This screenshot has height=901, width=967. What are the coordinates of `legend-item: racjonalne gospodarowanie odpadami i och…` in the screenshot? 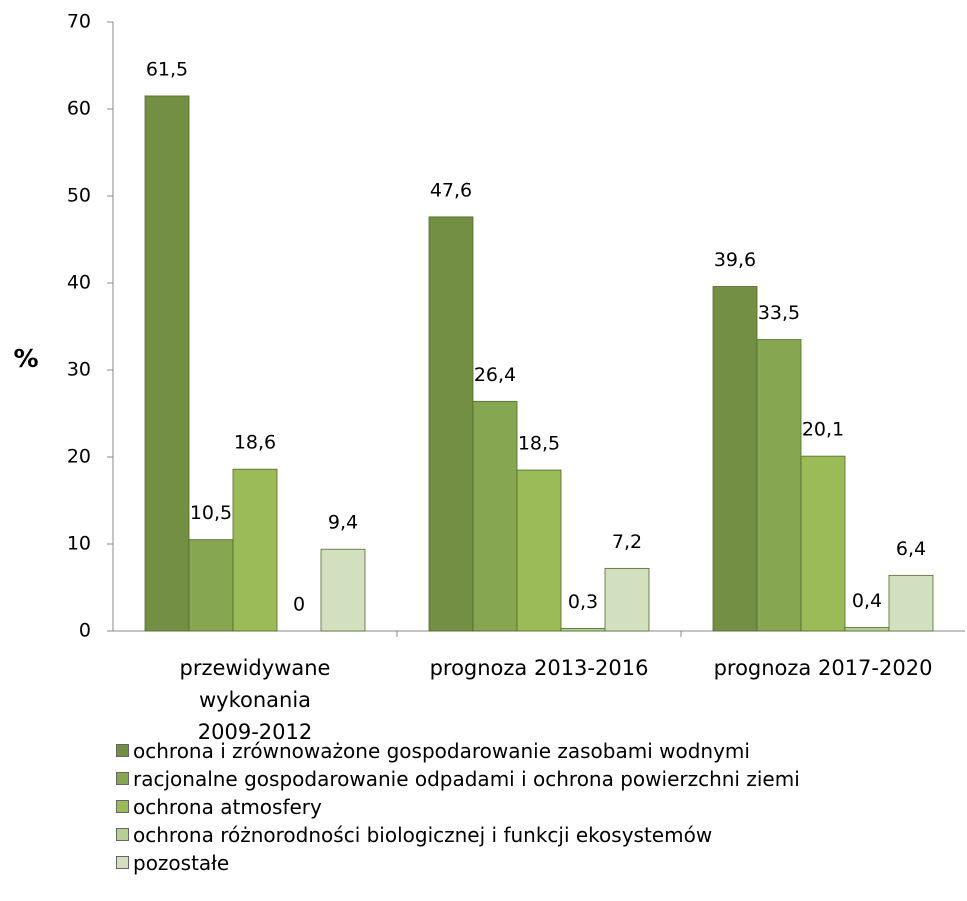 It's located at (458, 779).